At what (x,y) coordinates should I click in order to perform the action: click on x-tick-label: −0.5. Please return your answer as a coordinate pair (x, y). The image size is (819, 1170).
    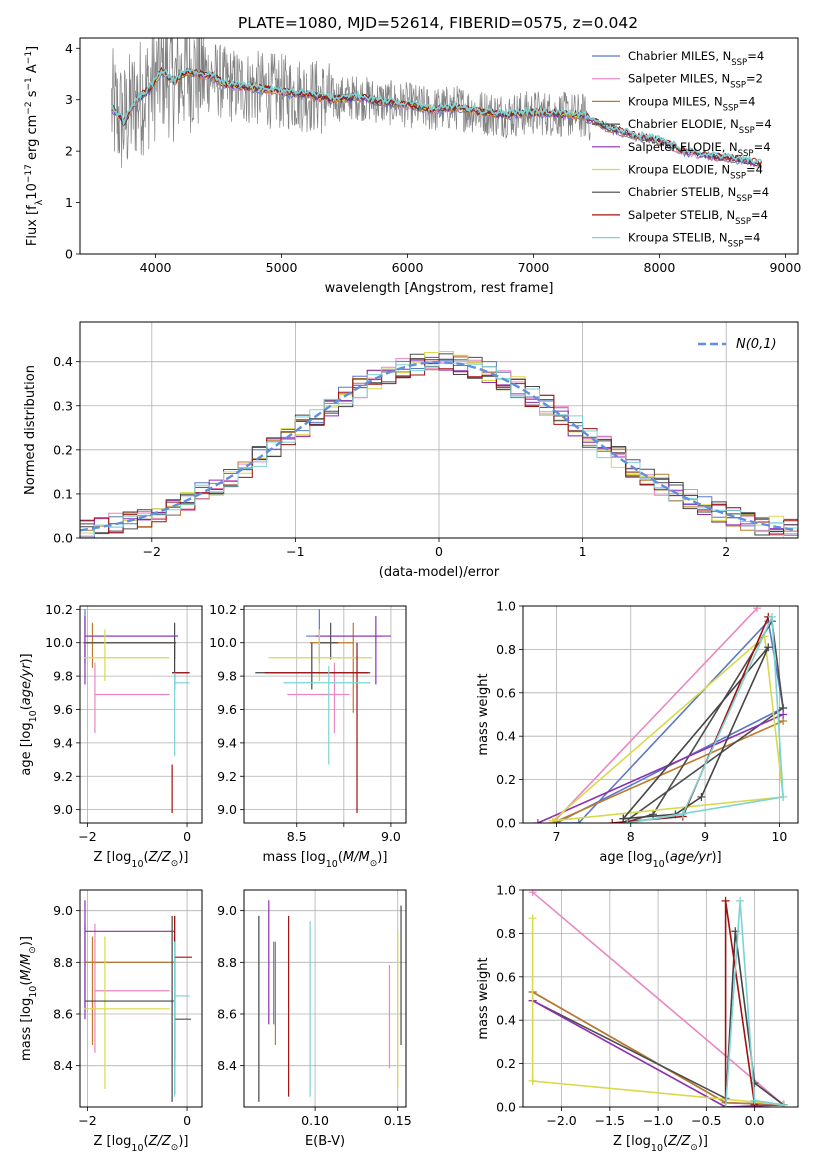
    Looking at the image, I should click on (706, 1120).